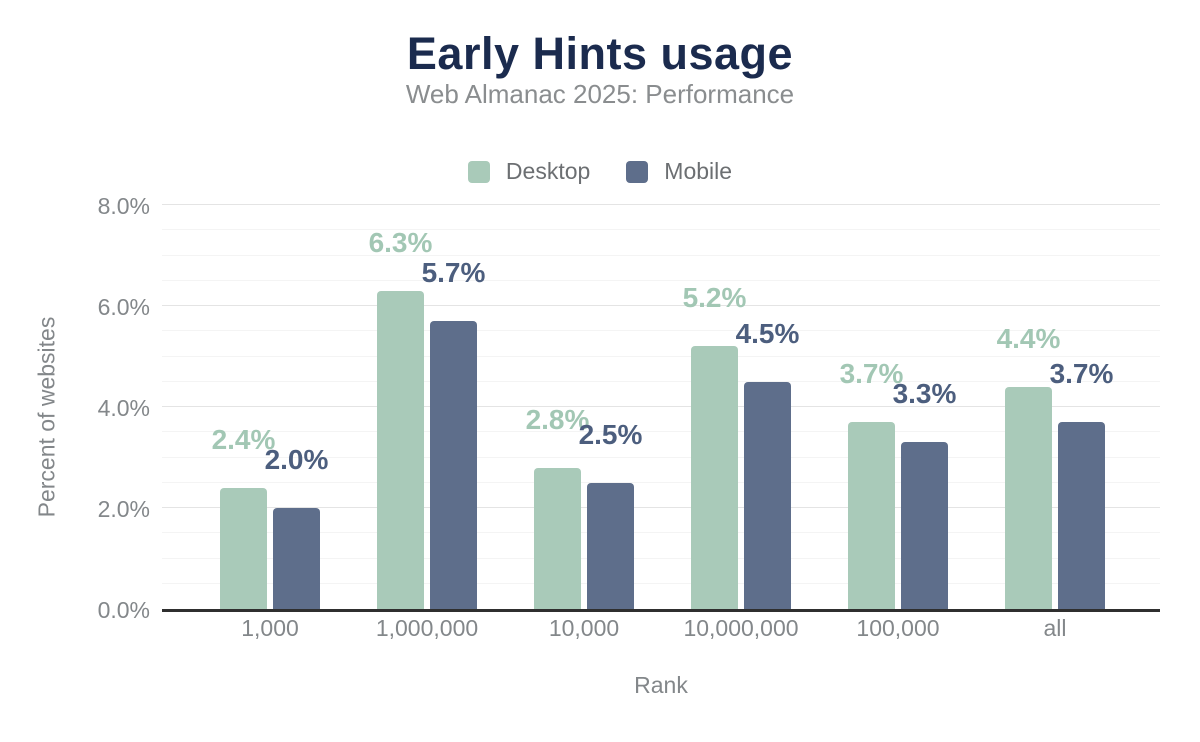 The width and height of the screenshot is (1200, 742). I want to click on x-tick-label: 10,000,000, so click(741, 628).